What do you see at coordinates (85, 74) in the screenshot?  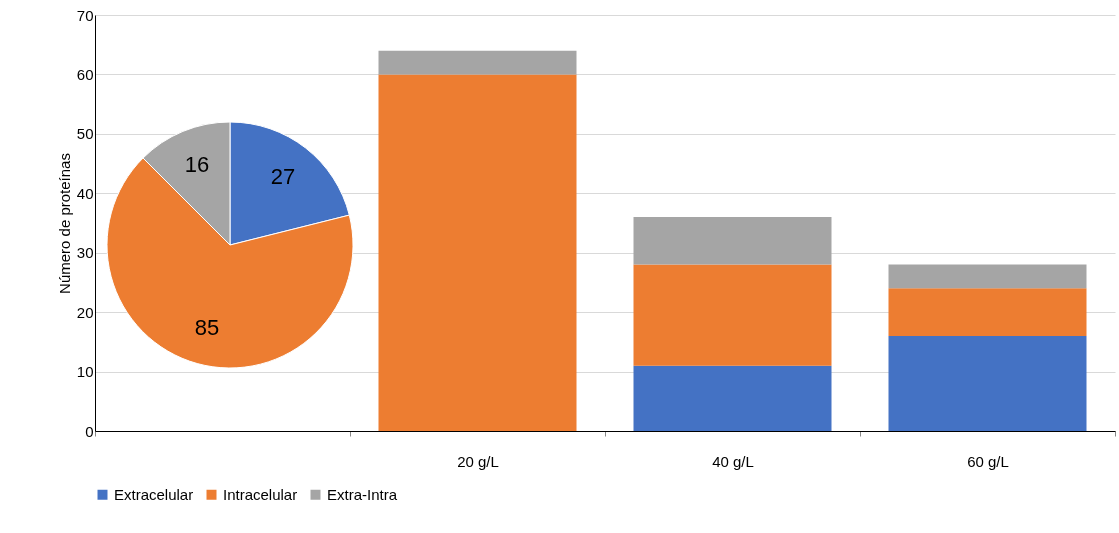 I see `y-tick-label: 60` at bounding box center [85, 74].